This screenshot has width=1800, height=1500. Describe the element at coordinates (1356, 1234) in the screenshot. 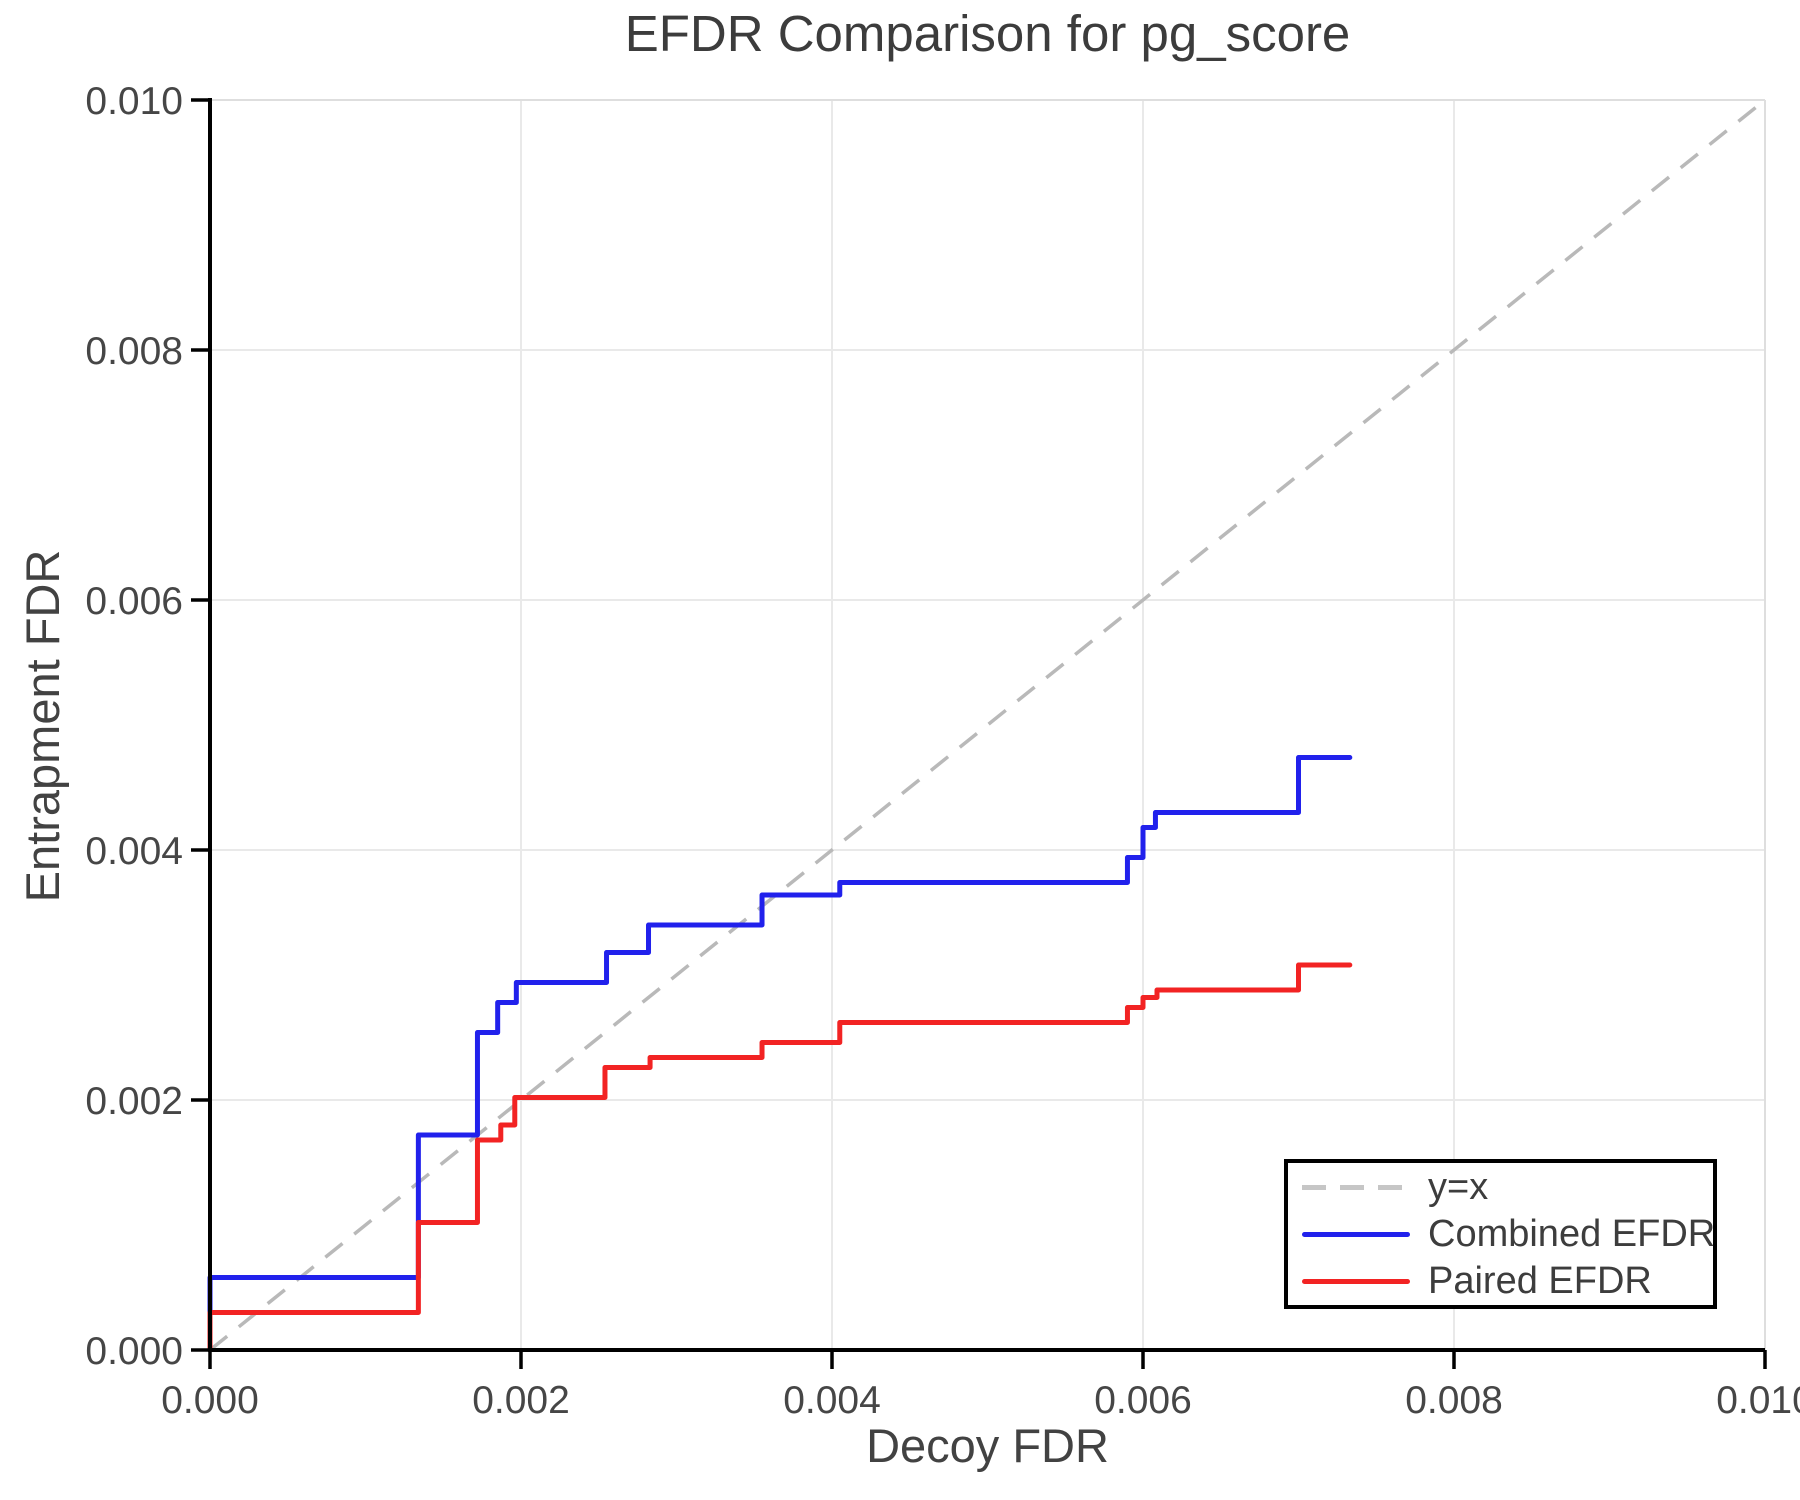

I see `combined-efdr-line-sample` at that location.